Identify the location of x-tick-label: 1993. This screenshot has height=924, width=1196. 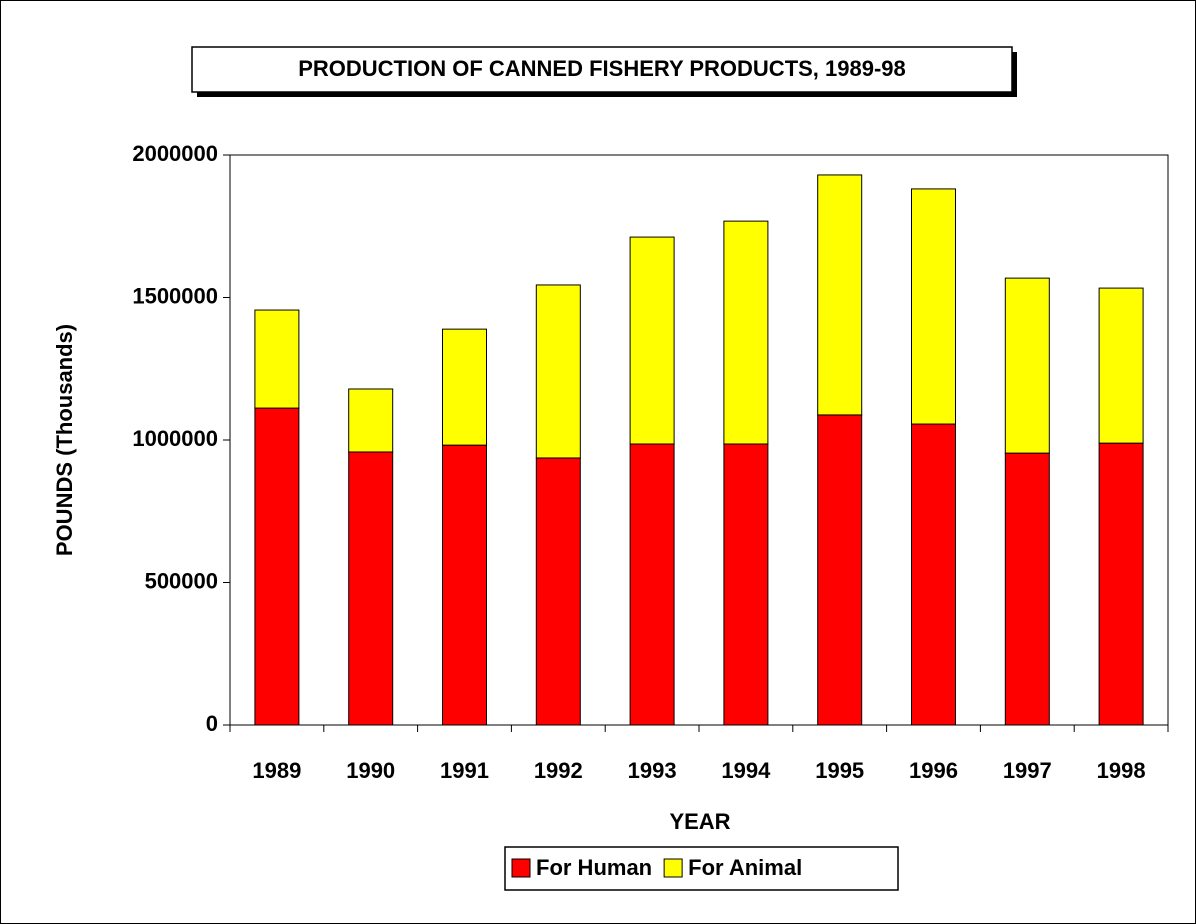
(652, 770).